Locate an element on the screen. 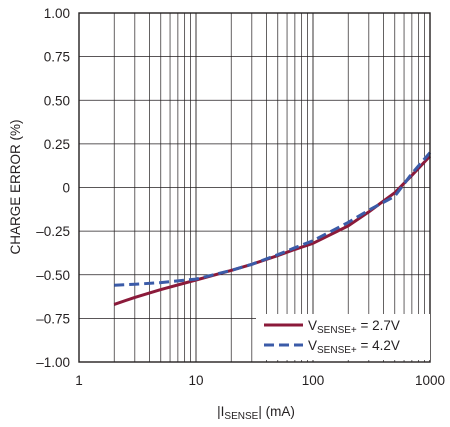 This screenshot has width=450, height=427. y-tick-label: 0.25 is located at coordinates (57, 144).